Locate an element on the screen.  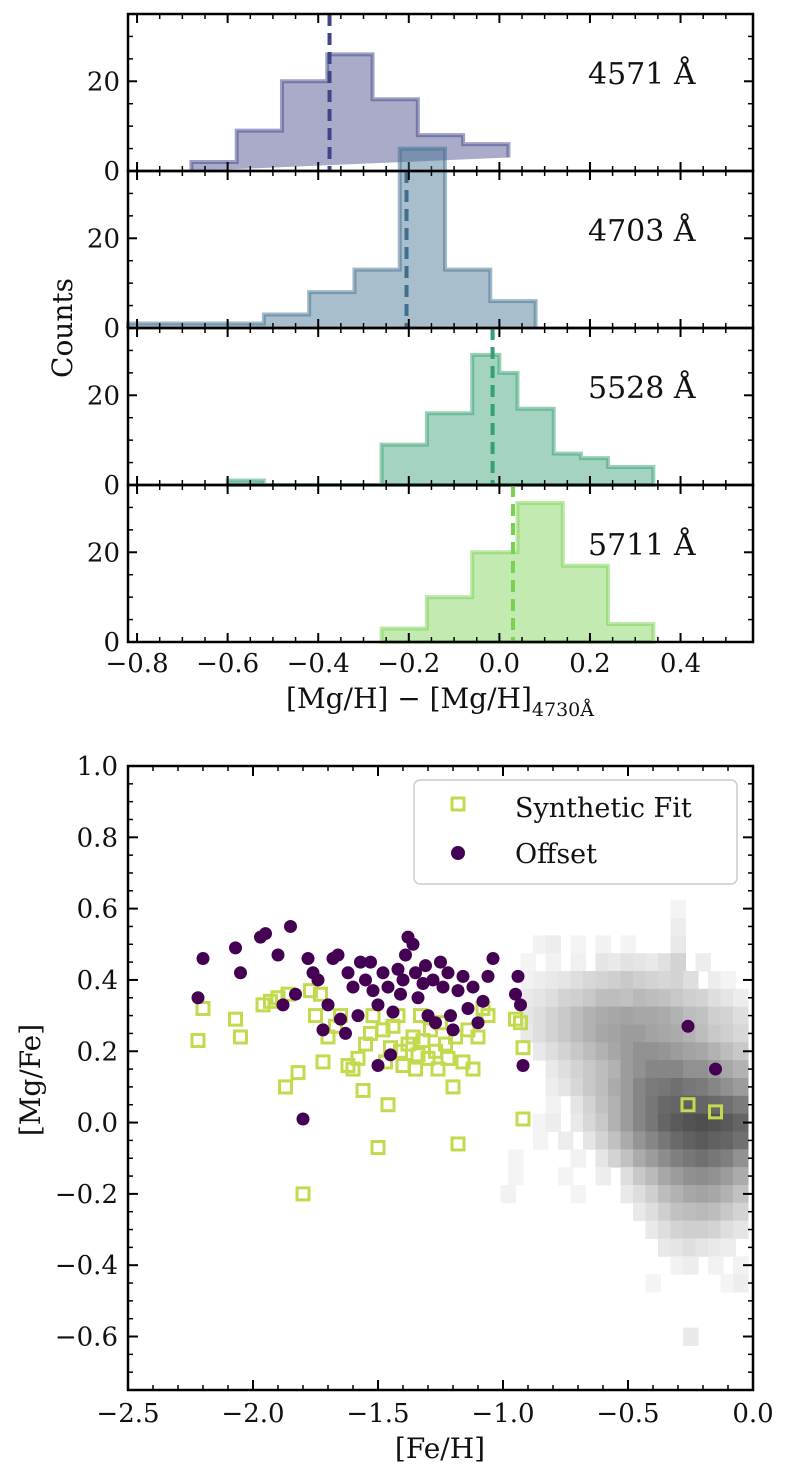
legend-label-synthetic-fit: Synthetic Fit is located at coordinates (603, 808).